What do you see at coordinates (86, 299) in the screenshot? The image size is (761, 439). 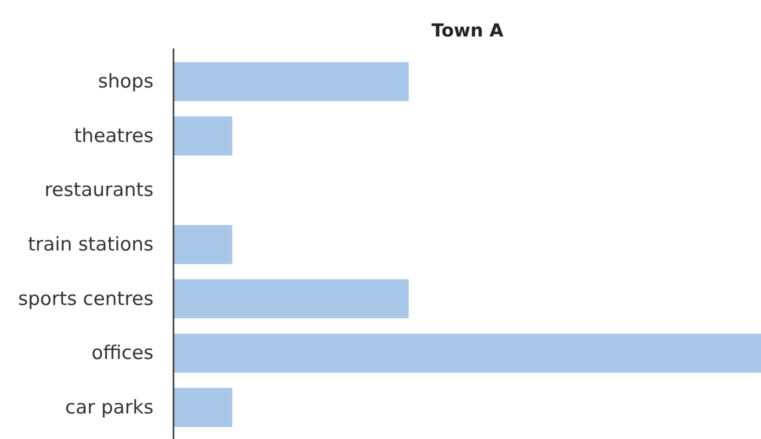 I see `y-tick-label: sports centres` at bounding box center [86, 299].